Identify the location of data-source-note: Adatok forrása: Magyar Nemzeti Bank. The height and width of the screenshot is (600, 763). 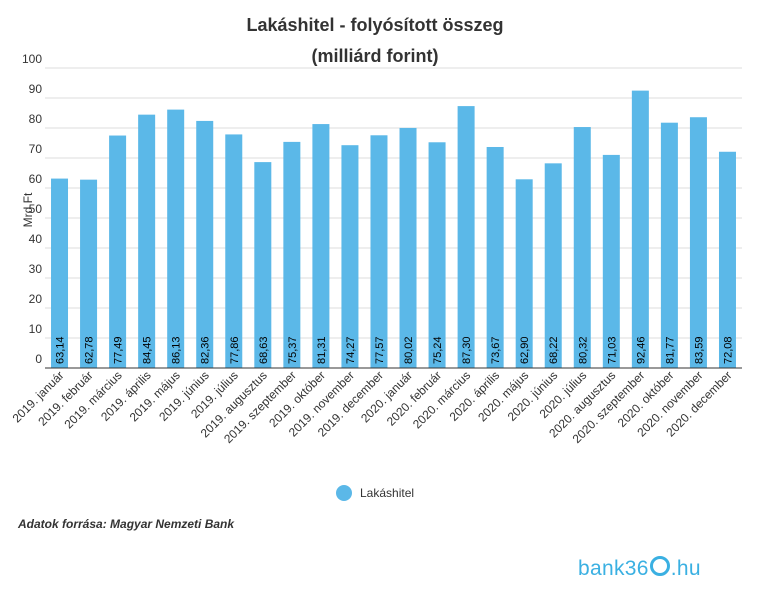
(126, 524).